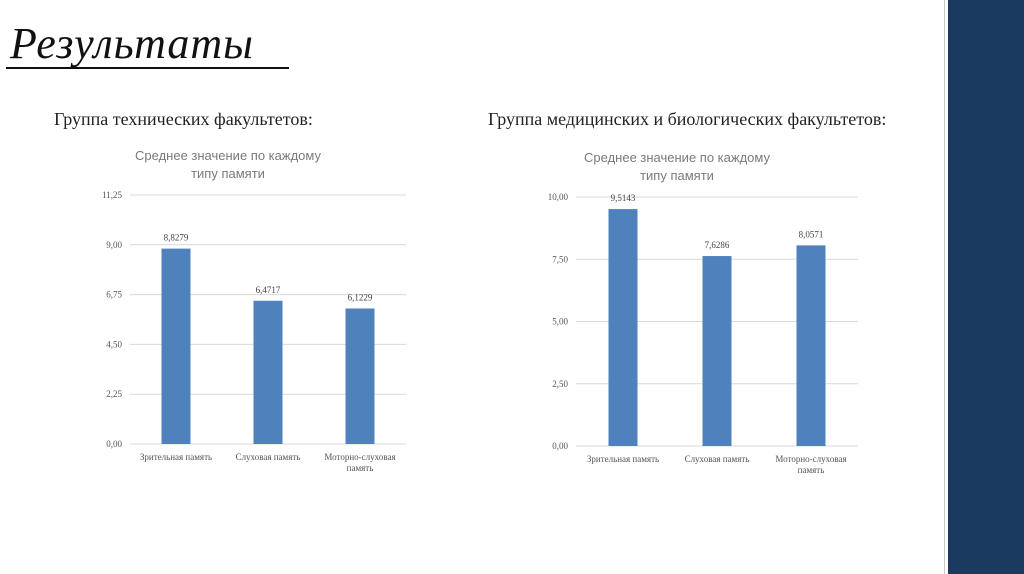 The image size is (1024, 574). Describe the element at coordinates (112, 195) in the screenshot. I see `y-tick-label: 11,25` at that location.